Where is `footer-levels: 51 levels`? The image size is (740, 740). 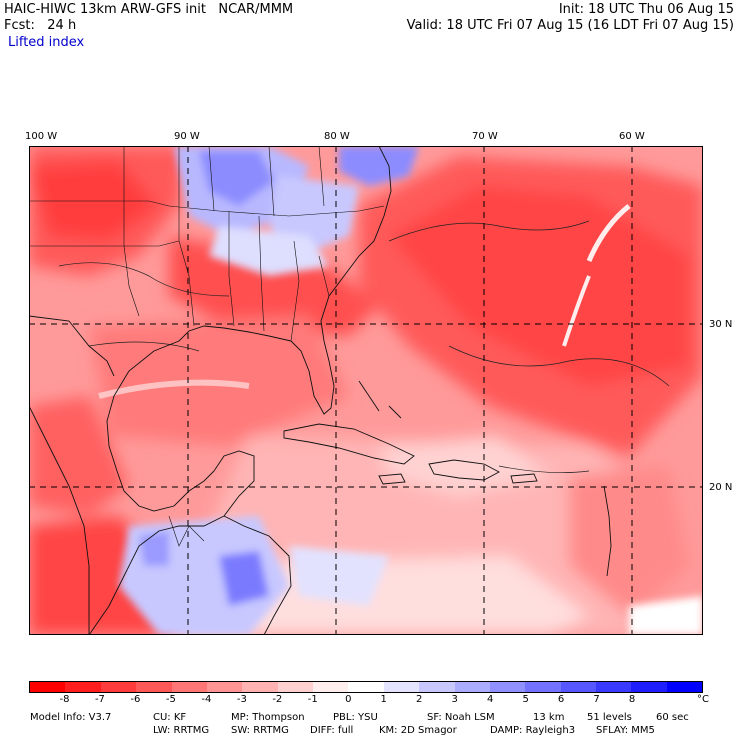
footer-levels: 51 levels is located at coordinates (609, 717).